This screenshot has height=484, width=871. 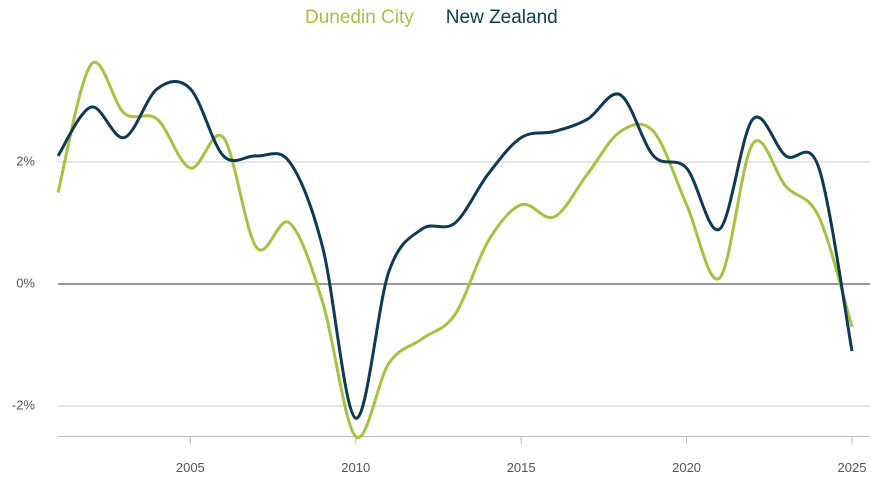 What do you see at coordinates (359, 17) in the screenshot?
I see `legend-entry: Dunedin City` at bounding box center [359, 17].